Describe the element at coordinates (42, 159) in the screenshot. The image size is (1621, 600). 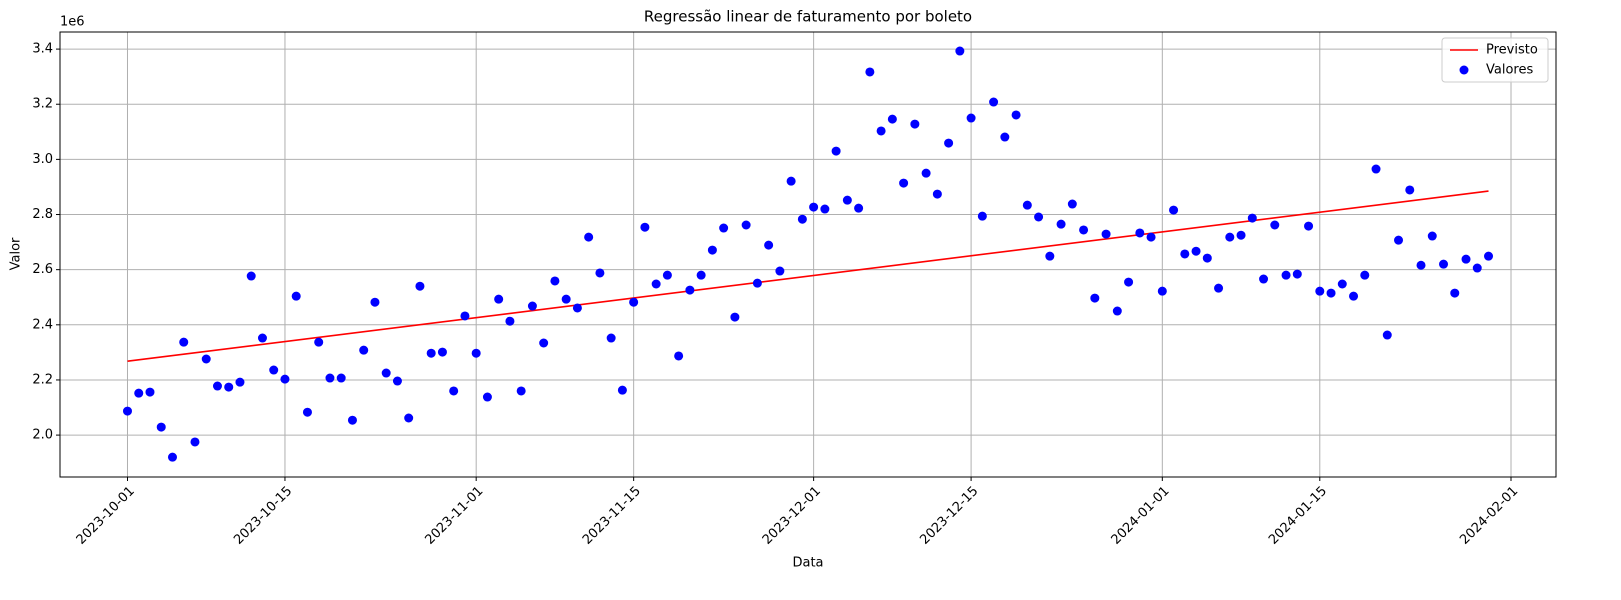
I see `y-tick-label: 3.0` at that location.